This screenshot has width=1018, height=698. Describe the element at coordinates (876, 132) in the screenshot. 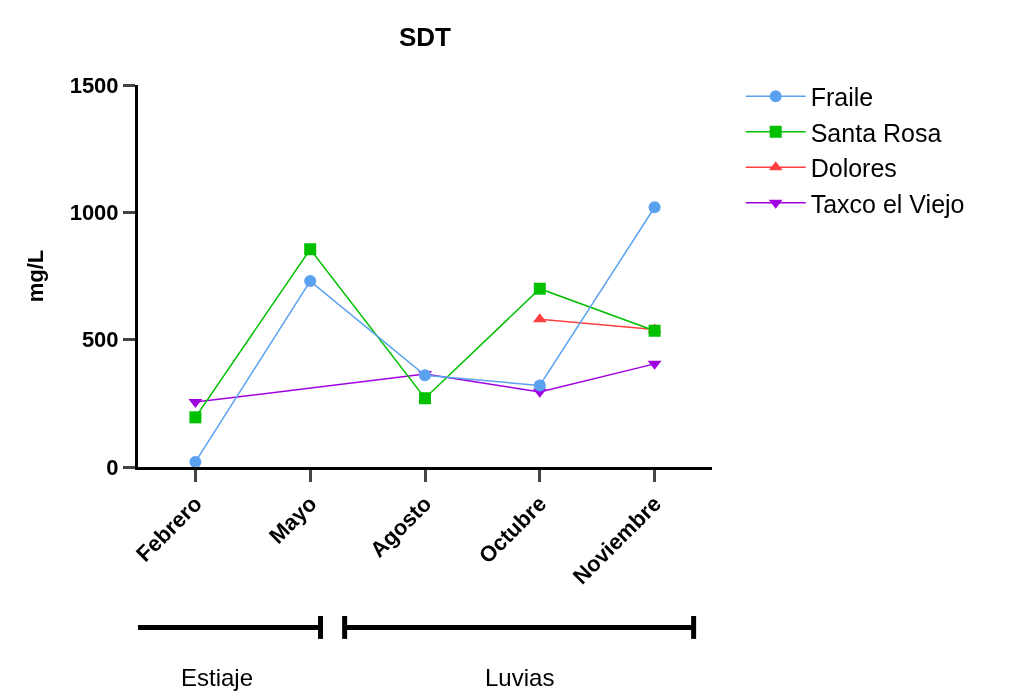

I see `legend-label: Santa Rosa` at that location.